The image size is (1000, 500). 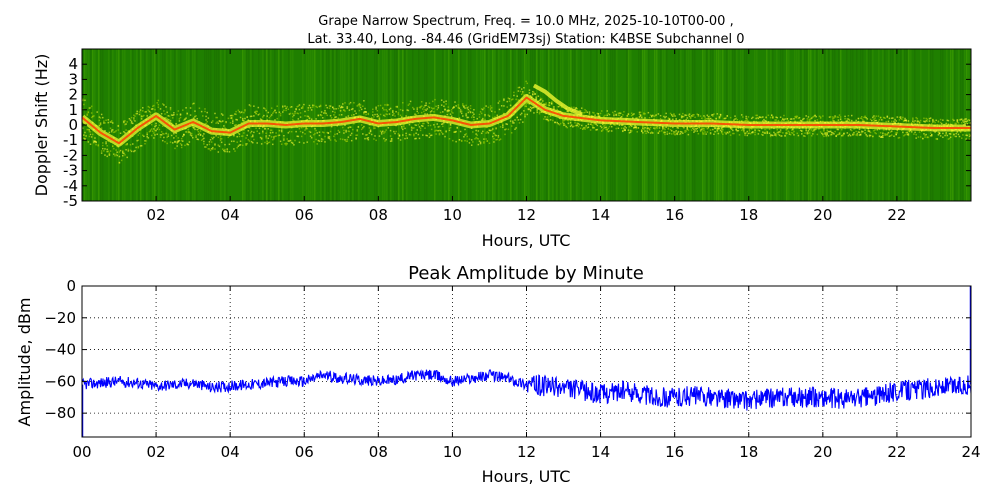 I want to click on spectrogram-y-tick-label: -1, so click(x=70, y=140).